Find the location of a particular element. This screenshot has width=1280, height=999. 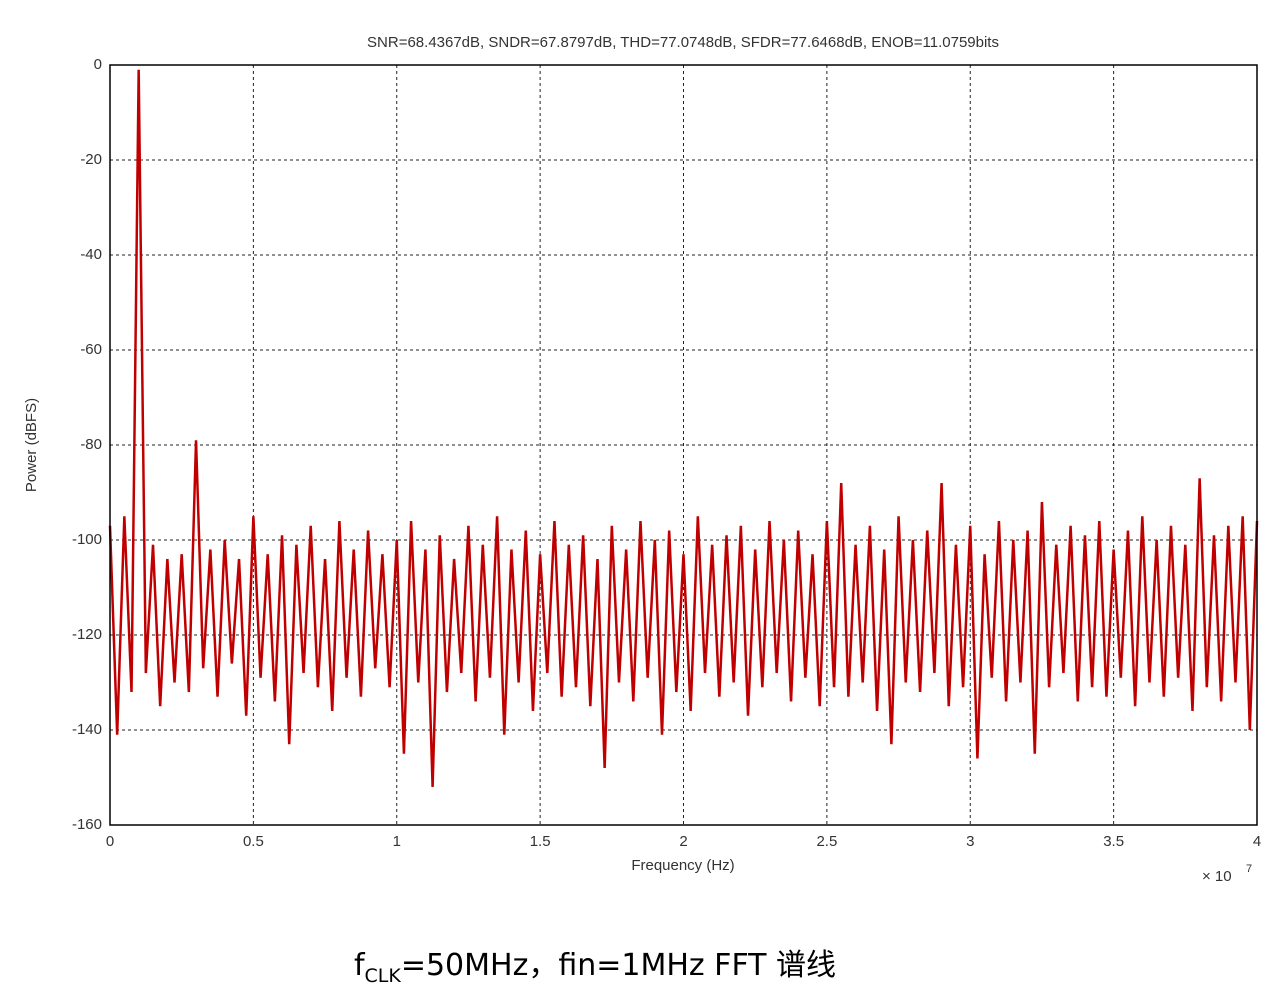

x-exponent: 7 is located at coordinates (1249, 869).